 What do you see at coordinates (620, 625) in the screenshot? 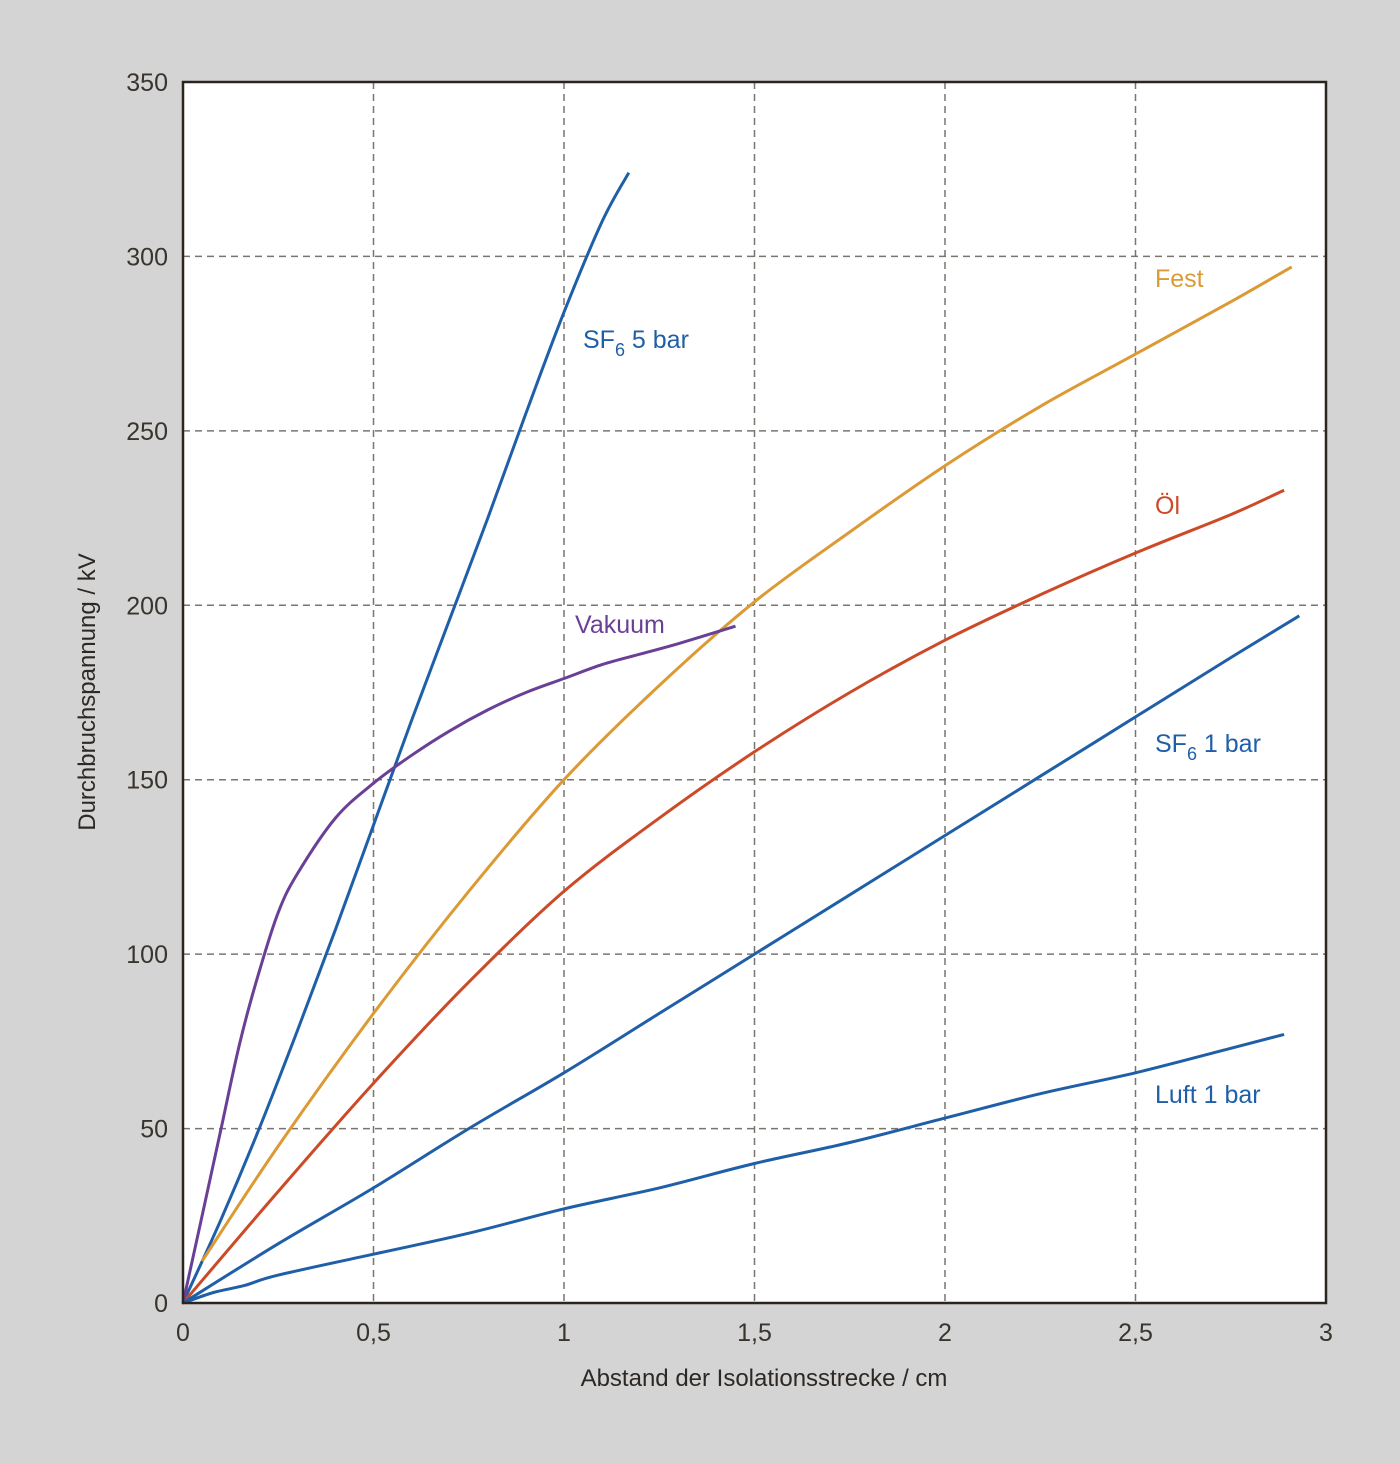
I see `series-label-vakuum: Vakuum` at bounding box center [620, 625].